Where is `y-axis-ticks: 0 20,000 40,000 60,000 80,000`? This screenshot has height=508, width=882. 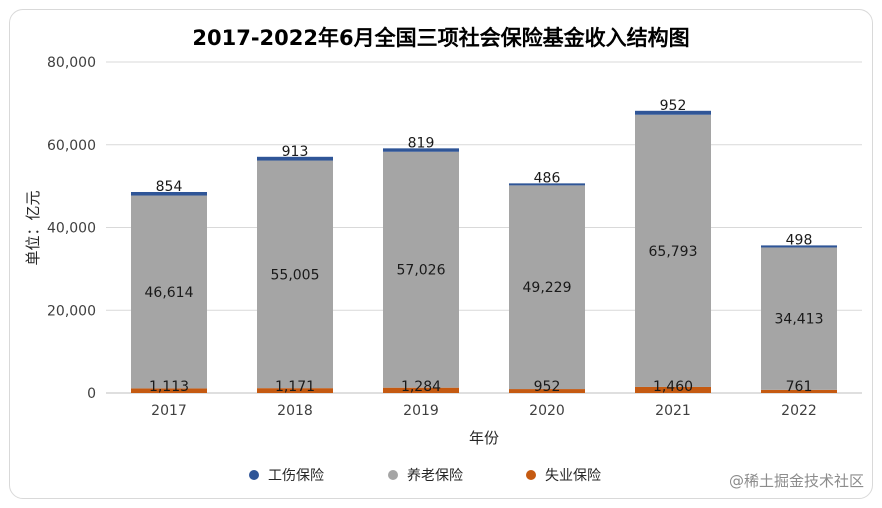
y-axis-ticks: 0 20,000 40,000 60,000 80,000 is located at coordinates (71, 228).